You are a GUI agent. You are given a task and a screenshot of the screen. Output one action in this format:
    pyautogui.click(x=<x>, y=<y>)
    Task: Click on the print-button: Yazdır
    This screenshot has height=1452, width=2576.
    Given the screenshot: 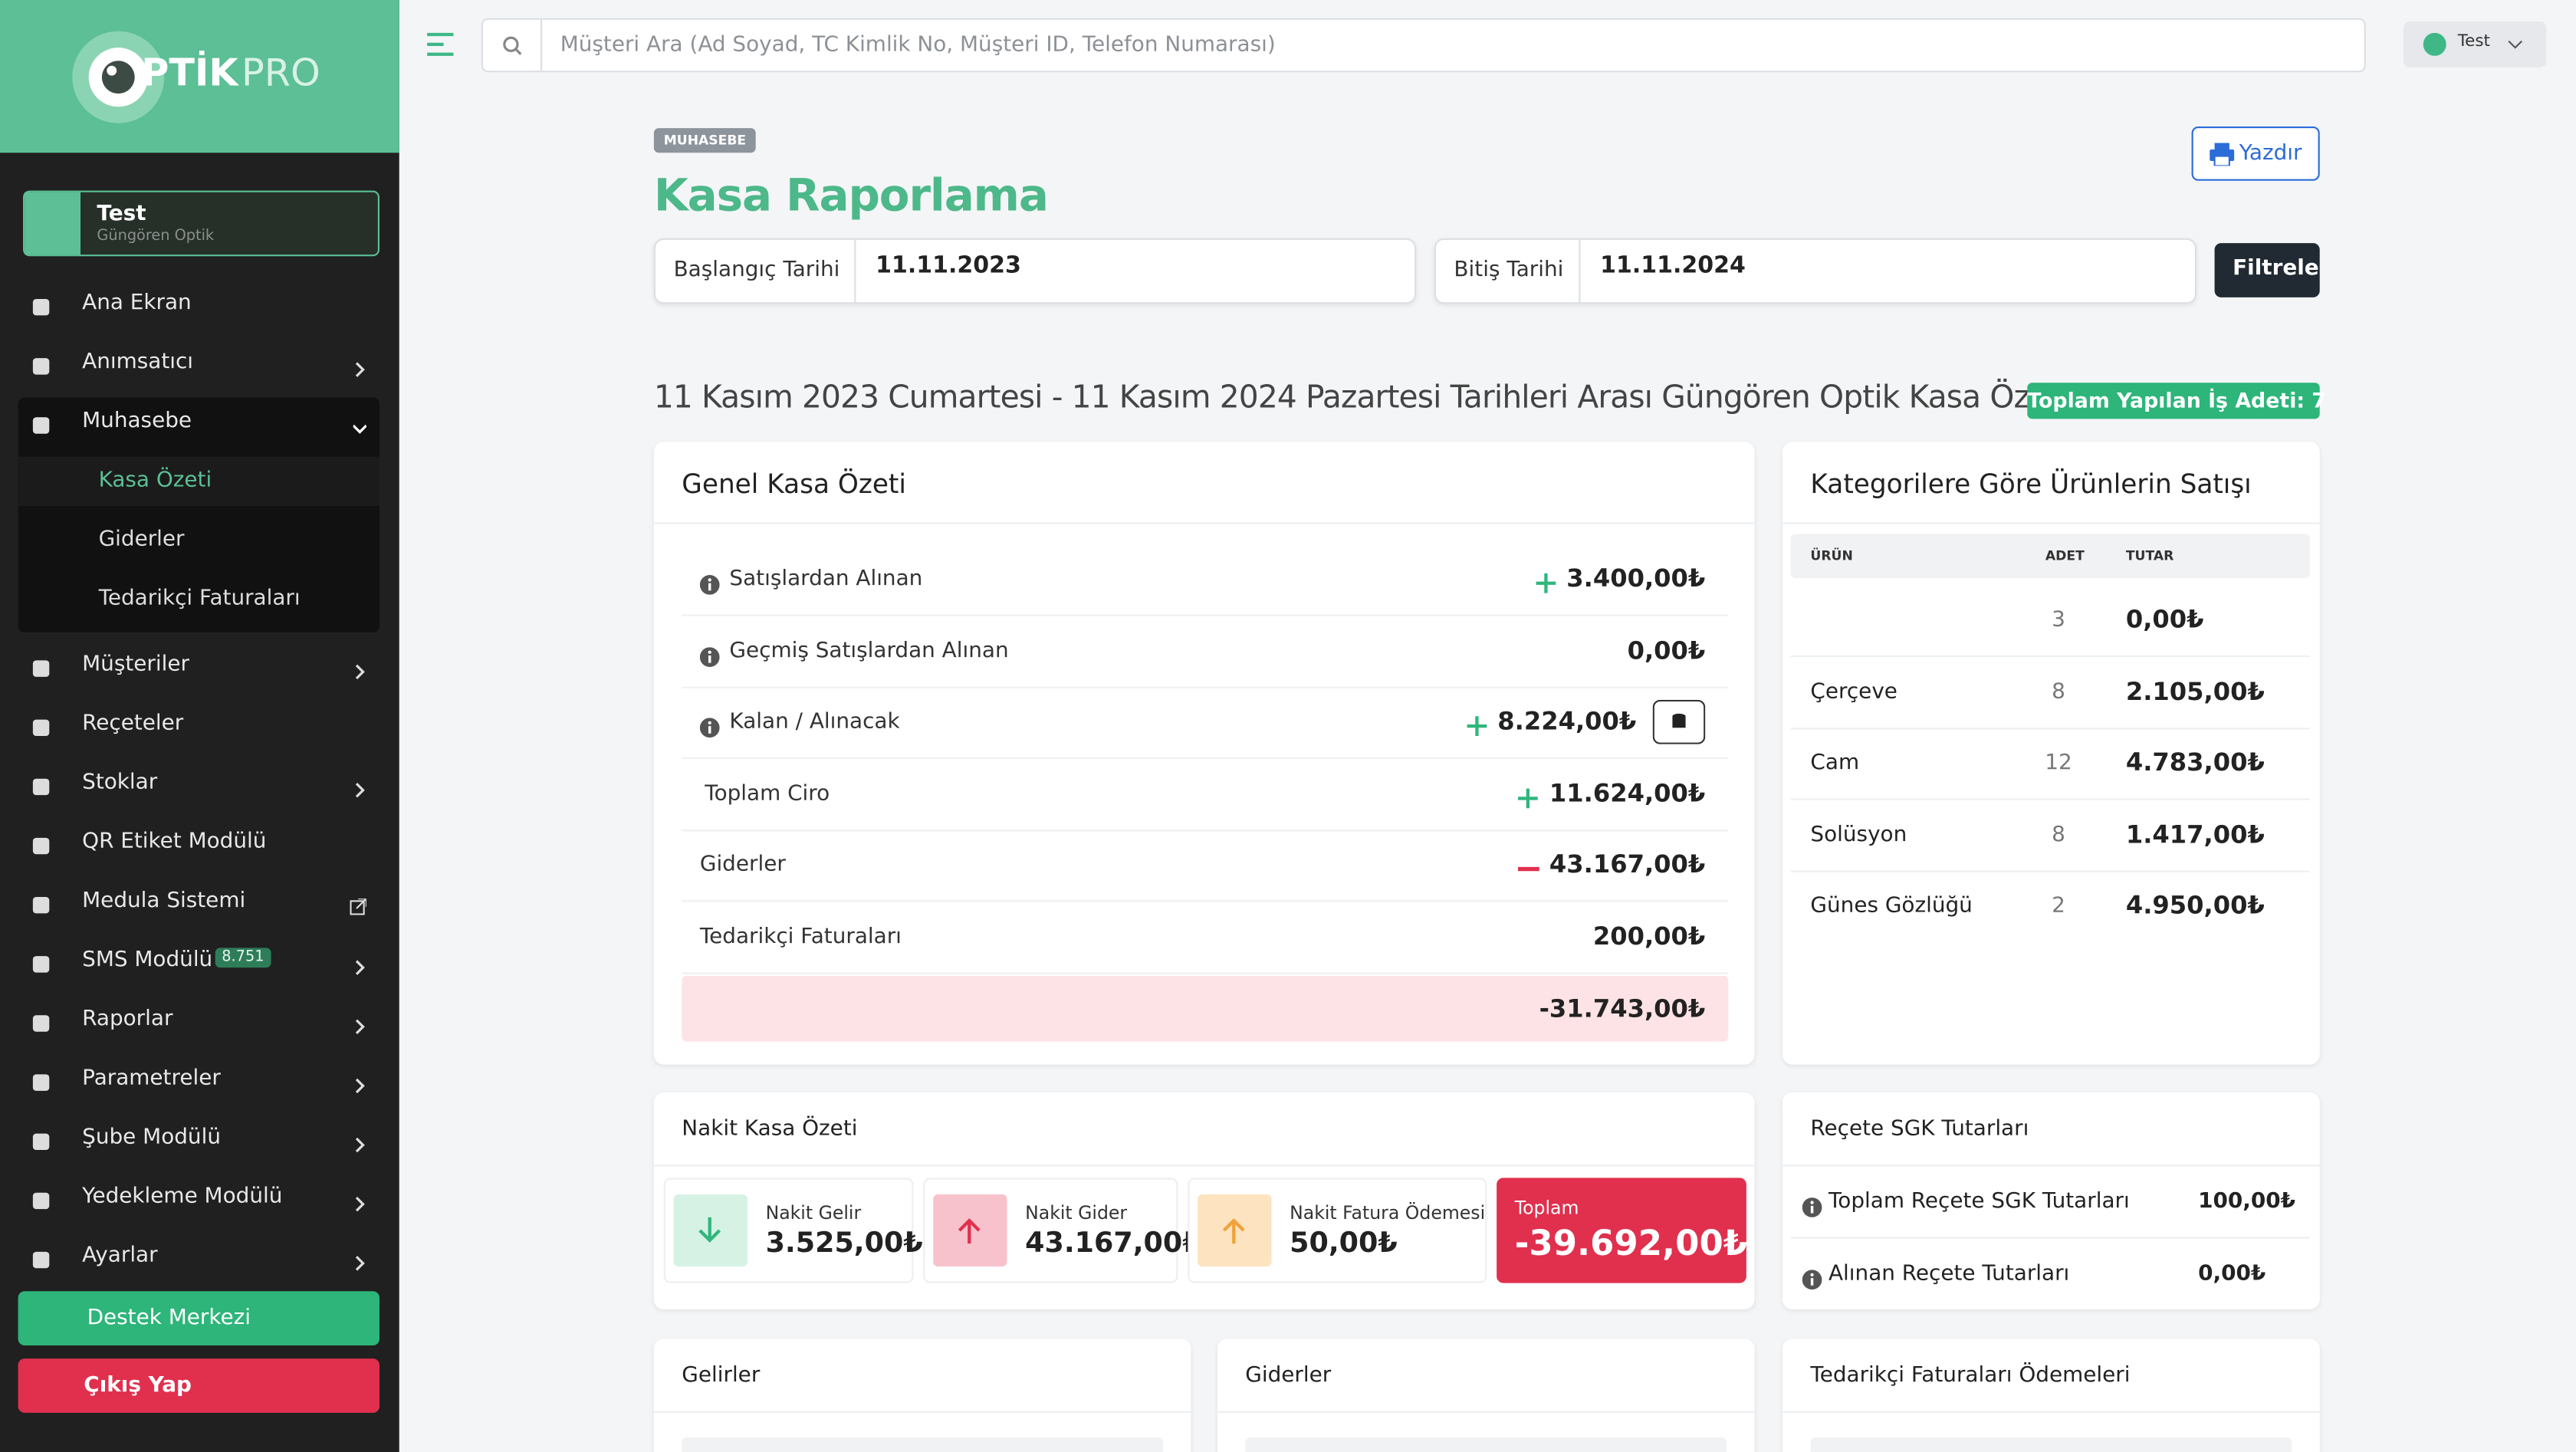 What is the action you would take?
    pyautogui.click(x=2255, y=153)
    